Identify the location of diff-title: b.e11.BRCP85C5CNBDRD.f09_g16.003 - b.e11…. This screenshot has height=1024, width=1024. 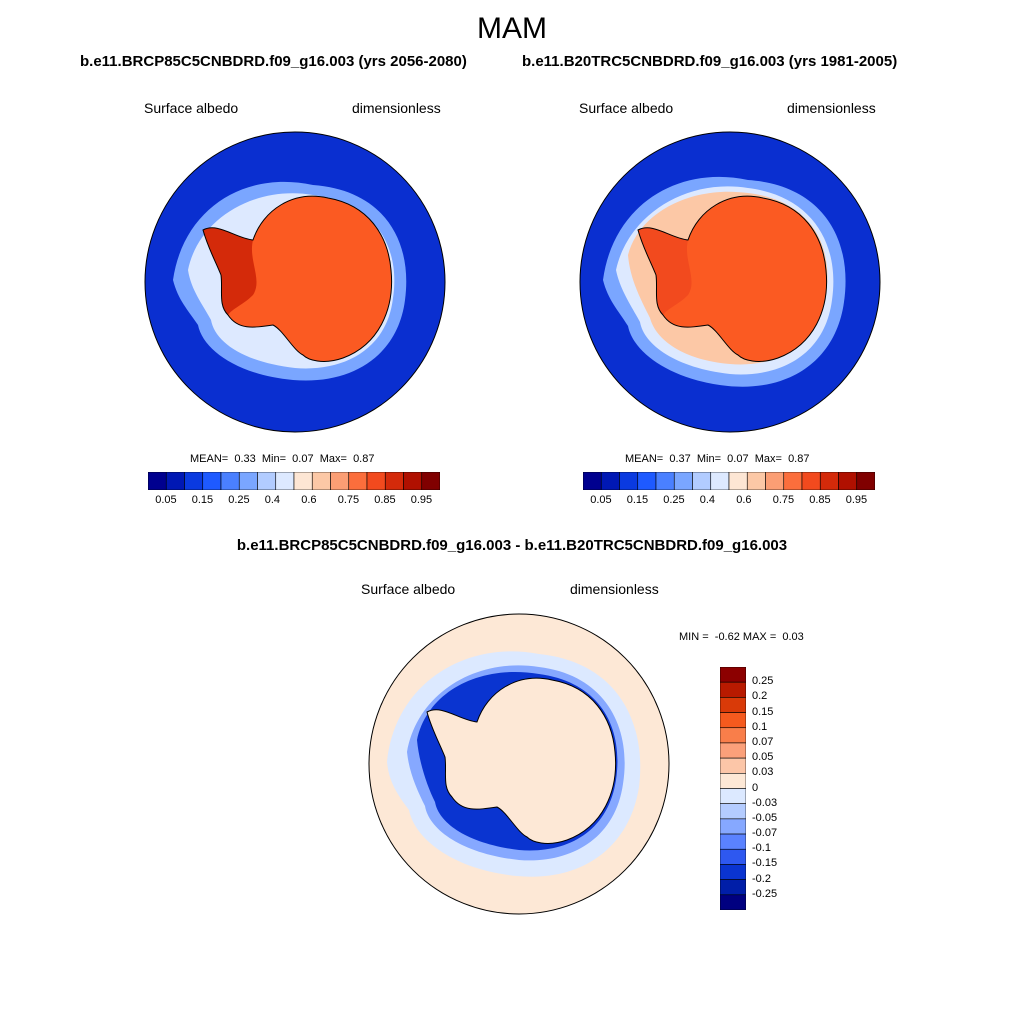
(512, 545).